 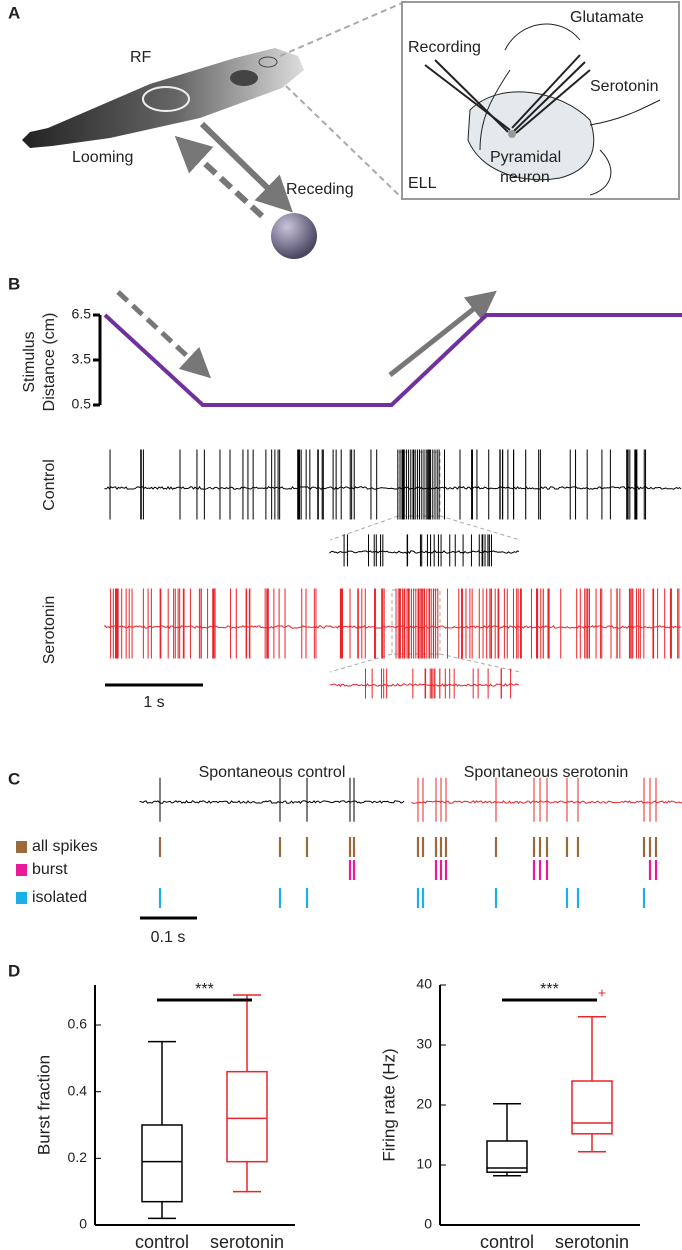 What do you see at coordinates (272, 772) in the screenshot?
I see `condition-title: Spontaneous control` at bounding box center [272, 772].